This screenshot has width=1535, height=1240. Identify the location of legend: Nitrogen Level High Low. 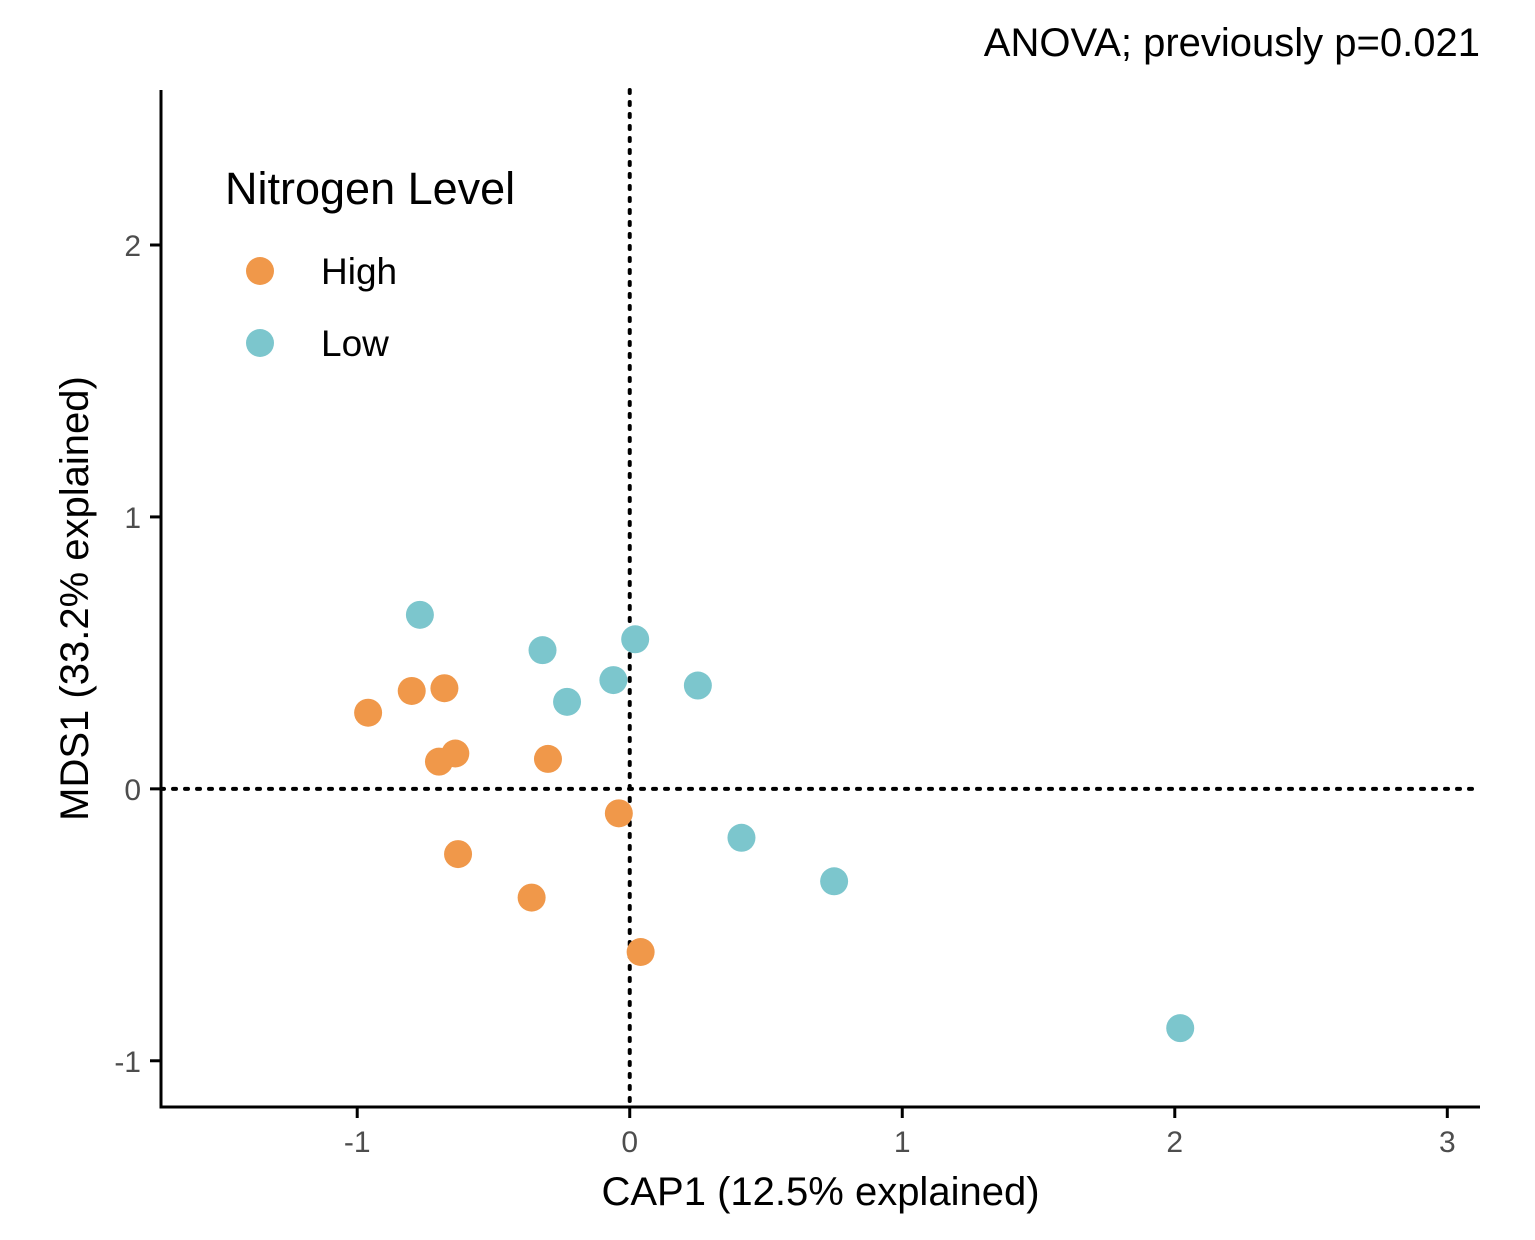
(370, 263).